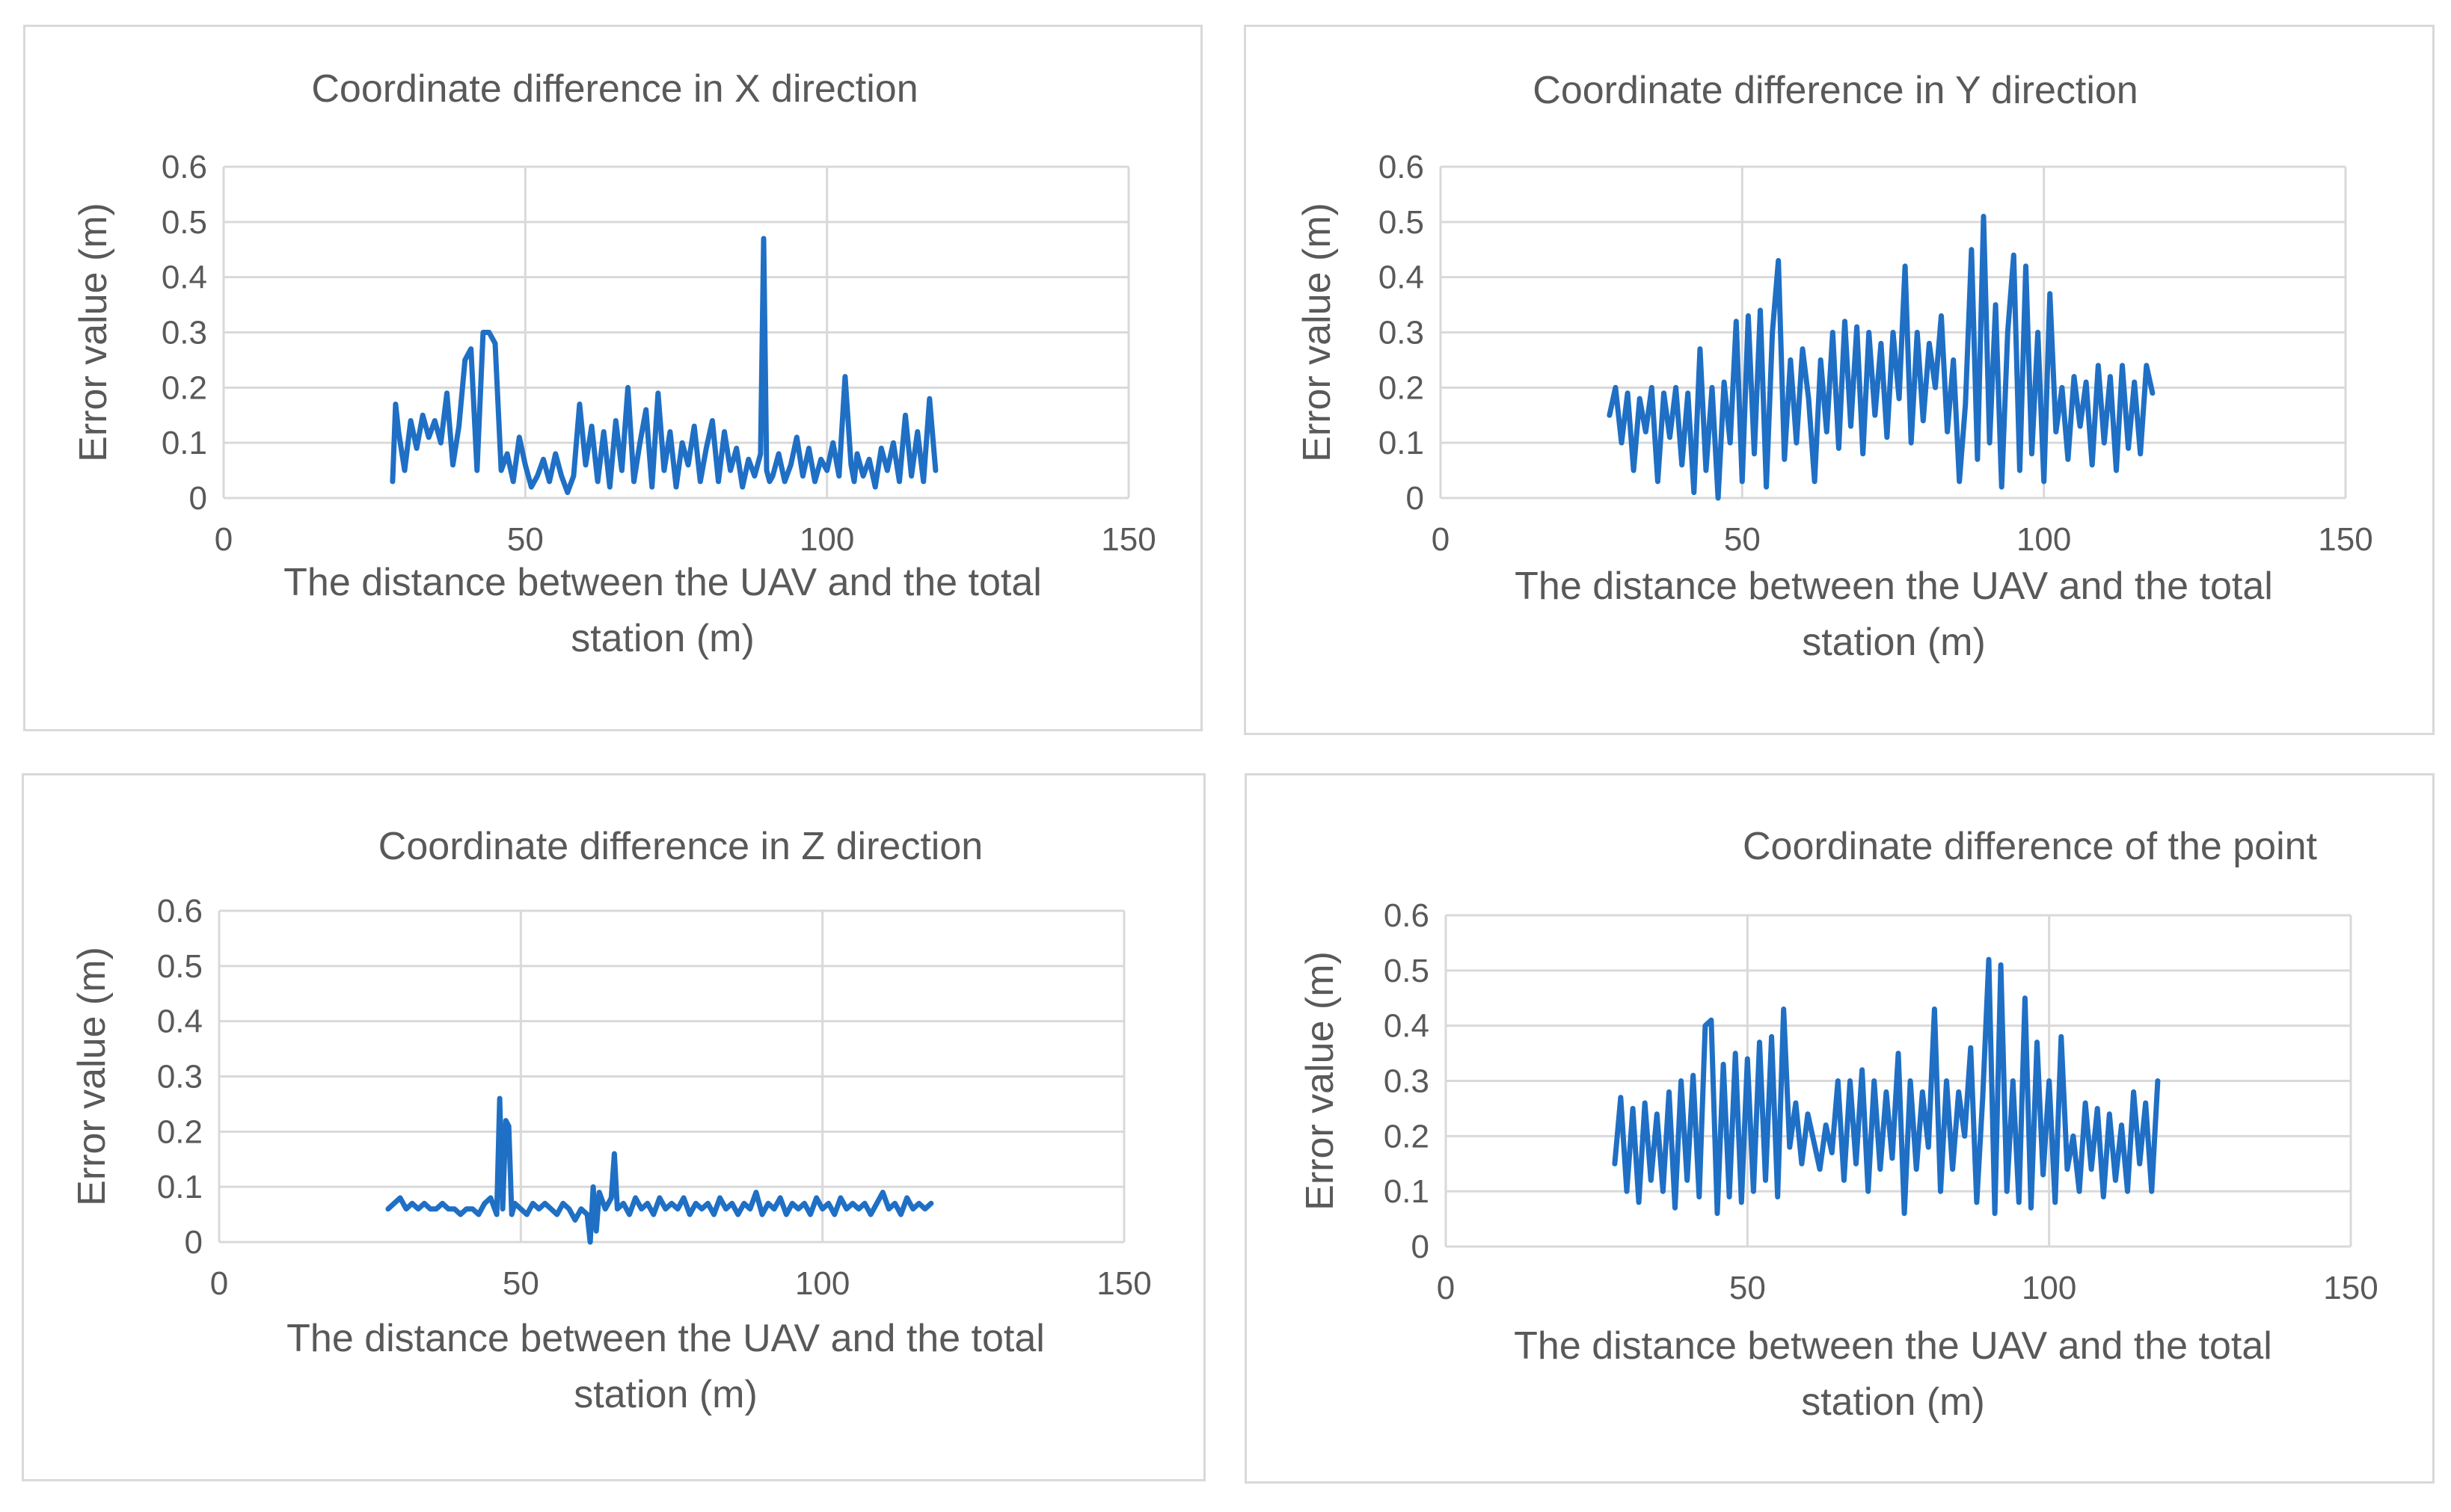 This screenshot has height=1512, width=2451. I want to click on chart-title: Coordinate difference in X direction, so click(614, 89).